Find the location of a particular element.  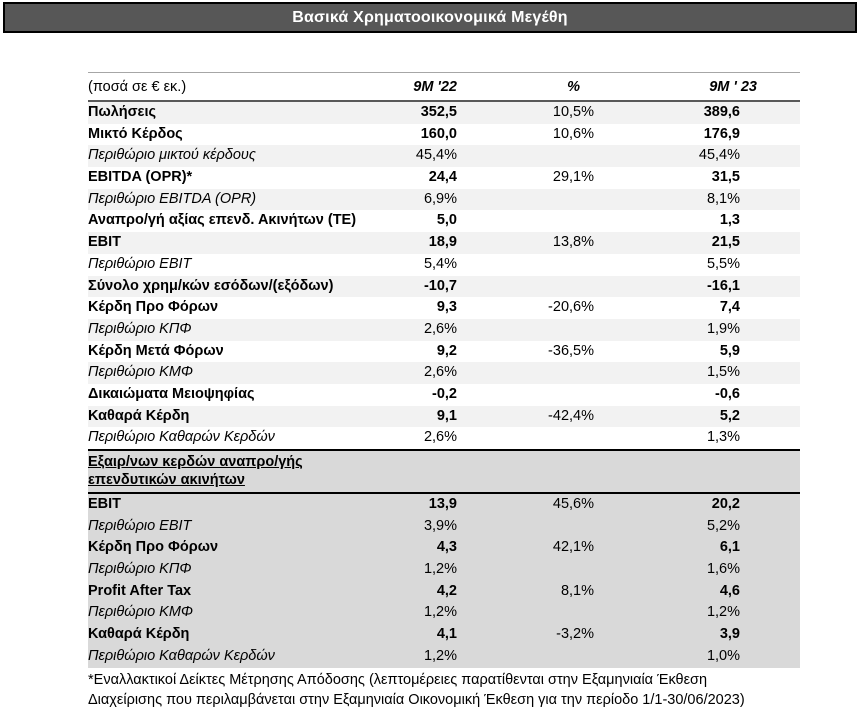

value-9m23: 3,9 is located at coordinates (729, 634).